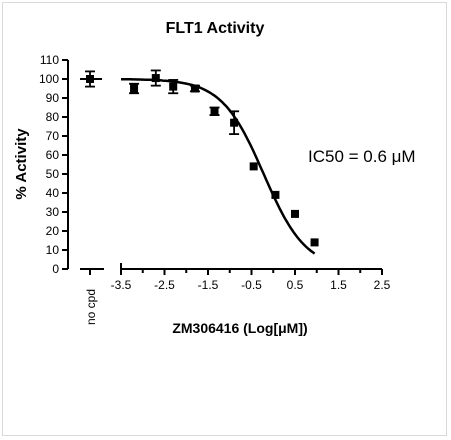  I want to click on control-data-point, so click(90, 79).